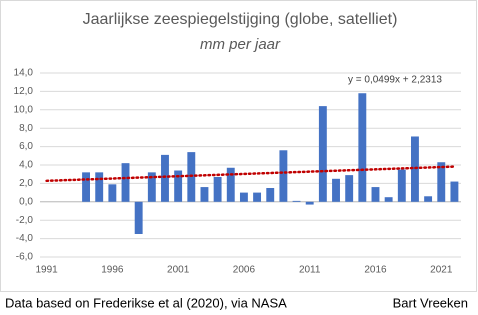 The height and width of the screenshot is (315, 478). Describe the element at coordinates (26, 201) in the screenshot. I see `y-tick-label: 0,0` at that location.